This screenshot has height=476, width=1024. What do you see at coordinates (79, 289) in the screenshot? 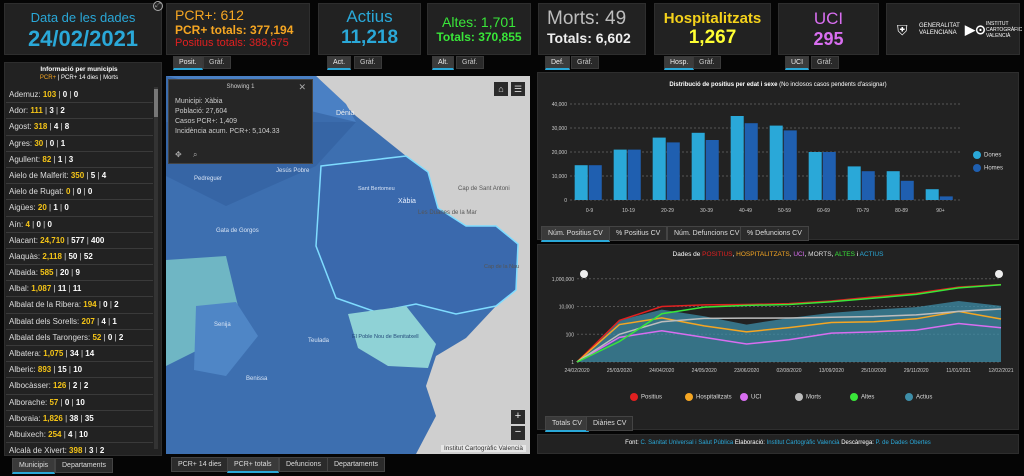
I see `list-item: Albal: 1,087 | 11 | 11` at bounding box center [79, 289].